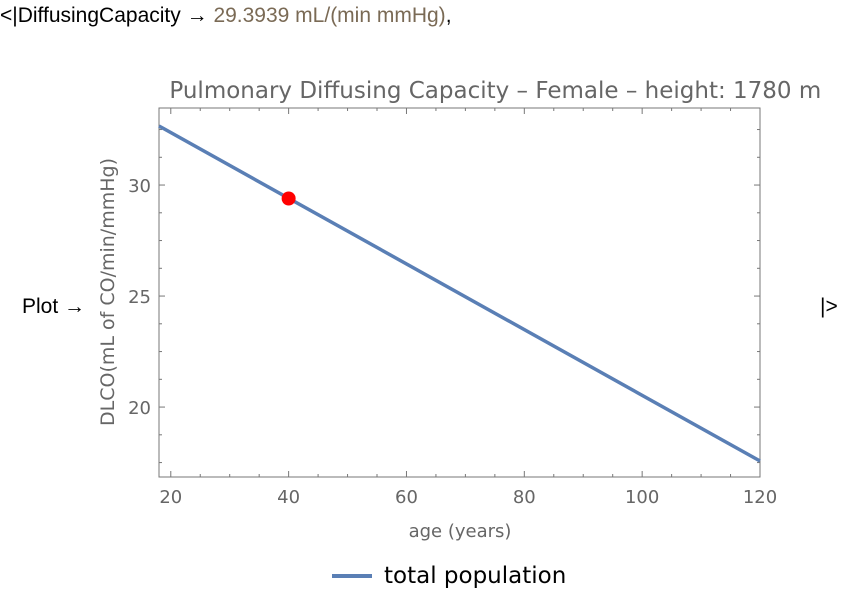 Image resolution: width=842 pixels, height=606 pixels. I want to click on x-tick-label: 80, so click(524, 497).